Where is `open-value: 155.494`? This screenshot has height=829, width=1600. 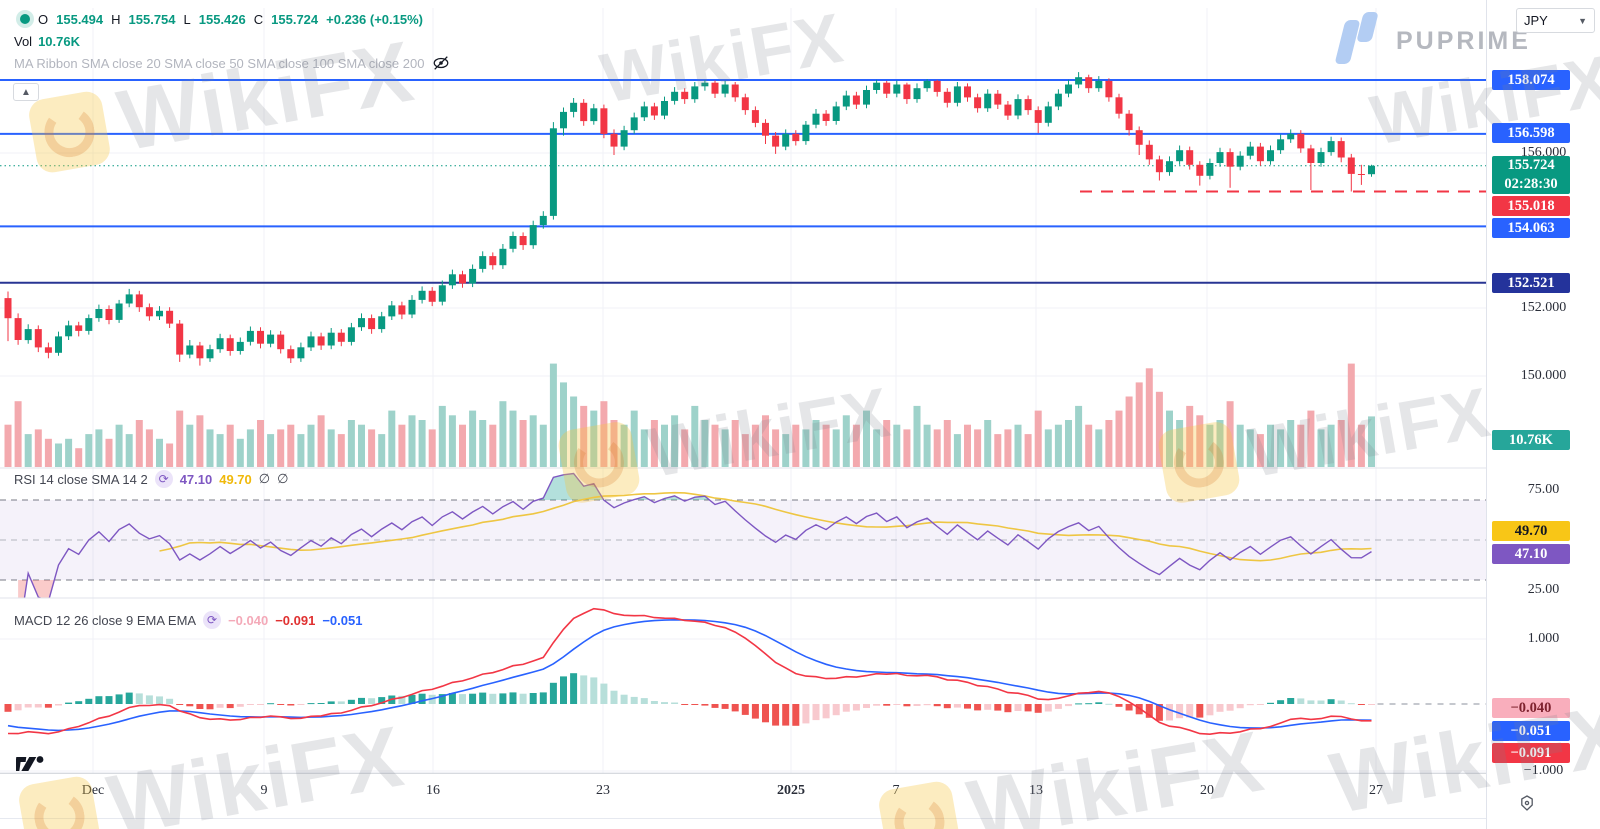 open-value: 155.494 is located at coordinates (80, 19).